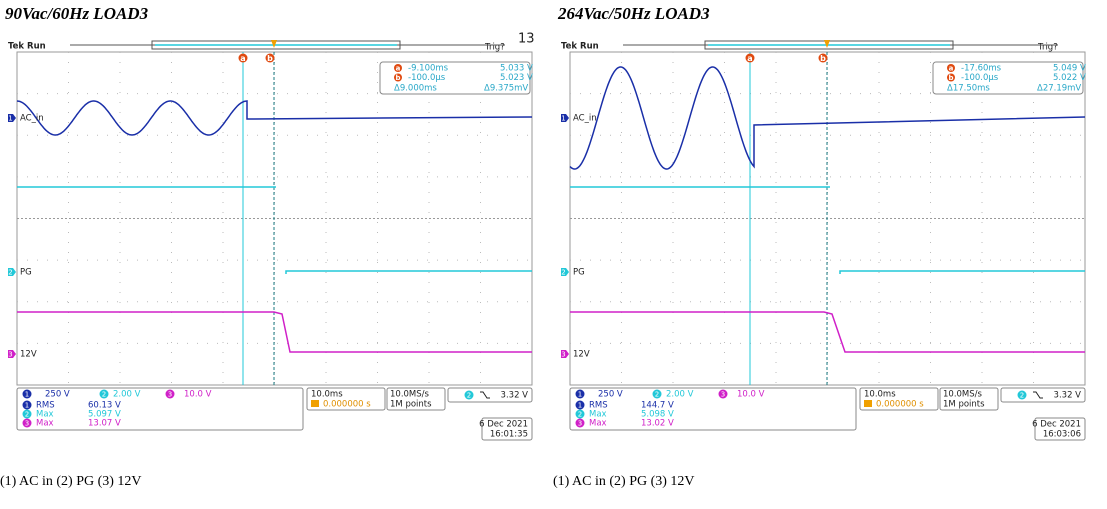 This screenshot has width=1107, height=509. I want to click on date: 6 Dec 2021, so click(503, 425).